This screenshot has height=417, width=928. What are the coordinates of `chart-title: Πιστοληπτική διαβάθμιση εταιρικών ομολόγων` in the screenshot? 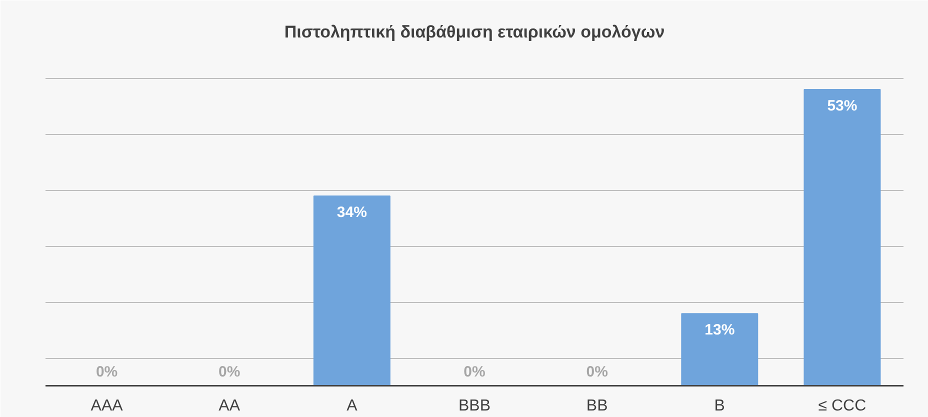 It's located at (474, 32).